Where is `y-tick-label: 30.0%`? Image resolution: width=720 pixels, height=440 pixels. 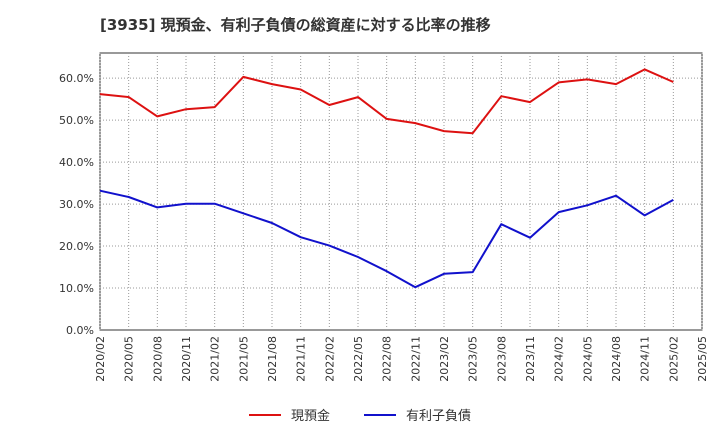 y-tick-label: 30.0% is located at coordinates (76, 204).